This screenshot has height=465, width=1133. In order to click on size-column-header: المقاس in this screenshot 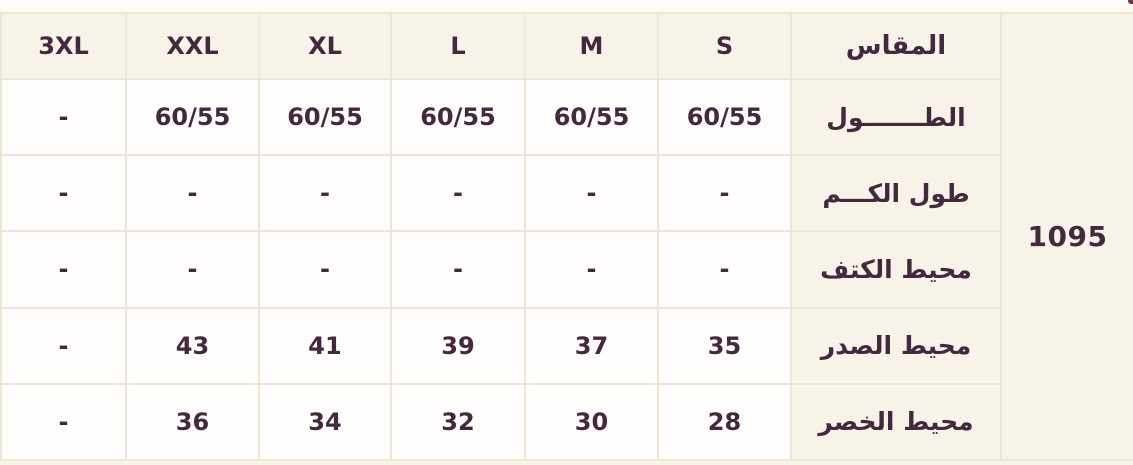, I will do `click(896, 46)`.